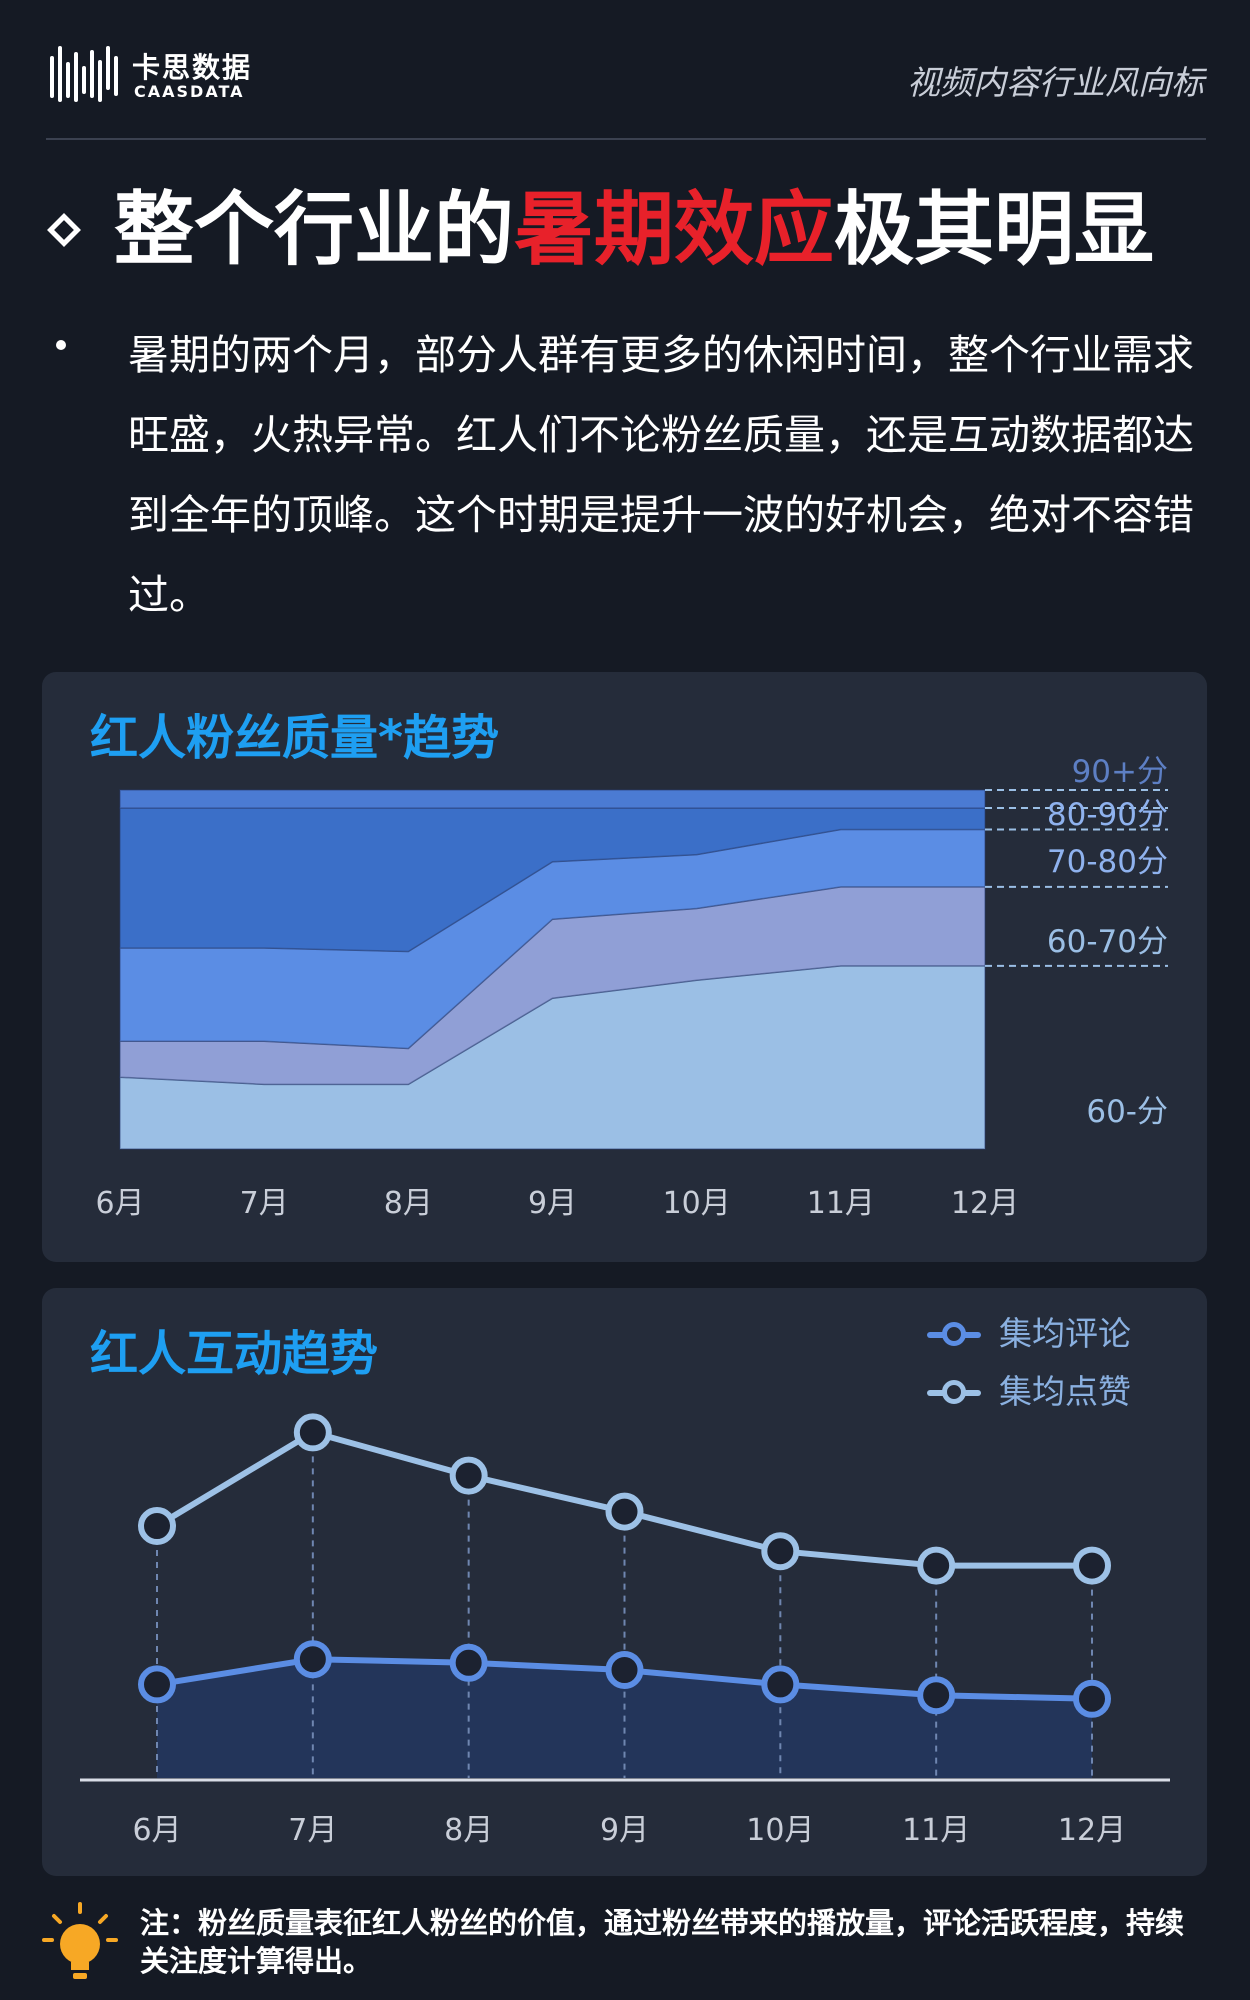 This screenshot has height=2000, width=1250. What do you see at coordinates (1120, 772) in the screenshot?
I see `band-label-4: 90+分` at bounding box center [1120, 772].